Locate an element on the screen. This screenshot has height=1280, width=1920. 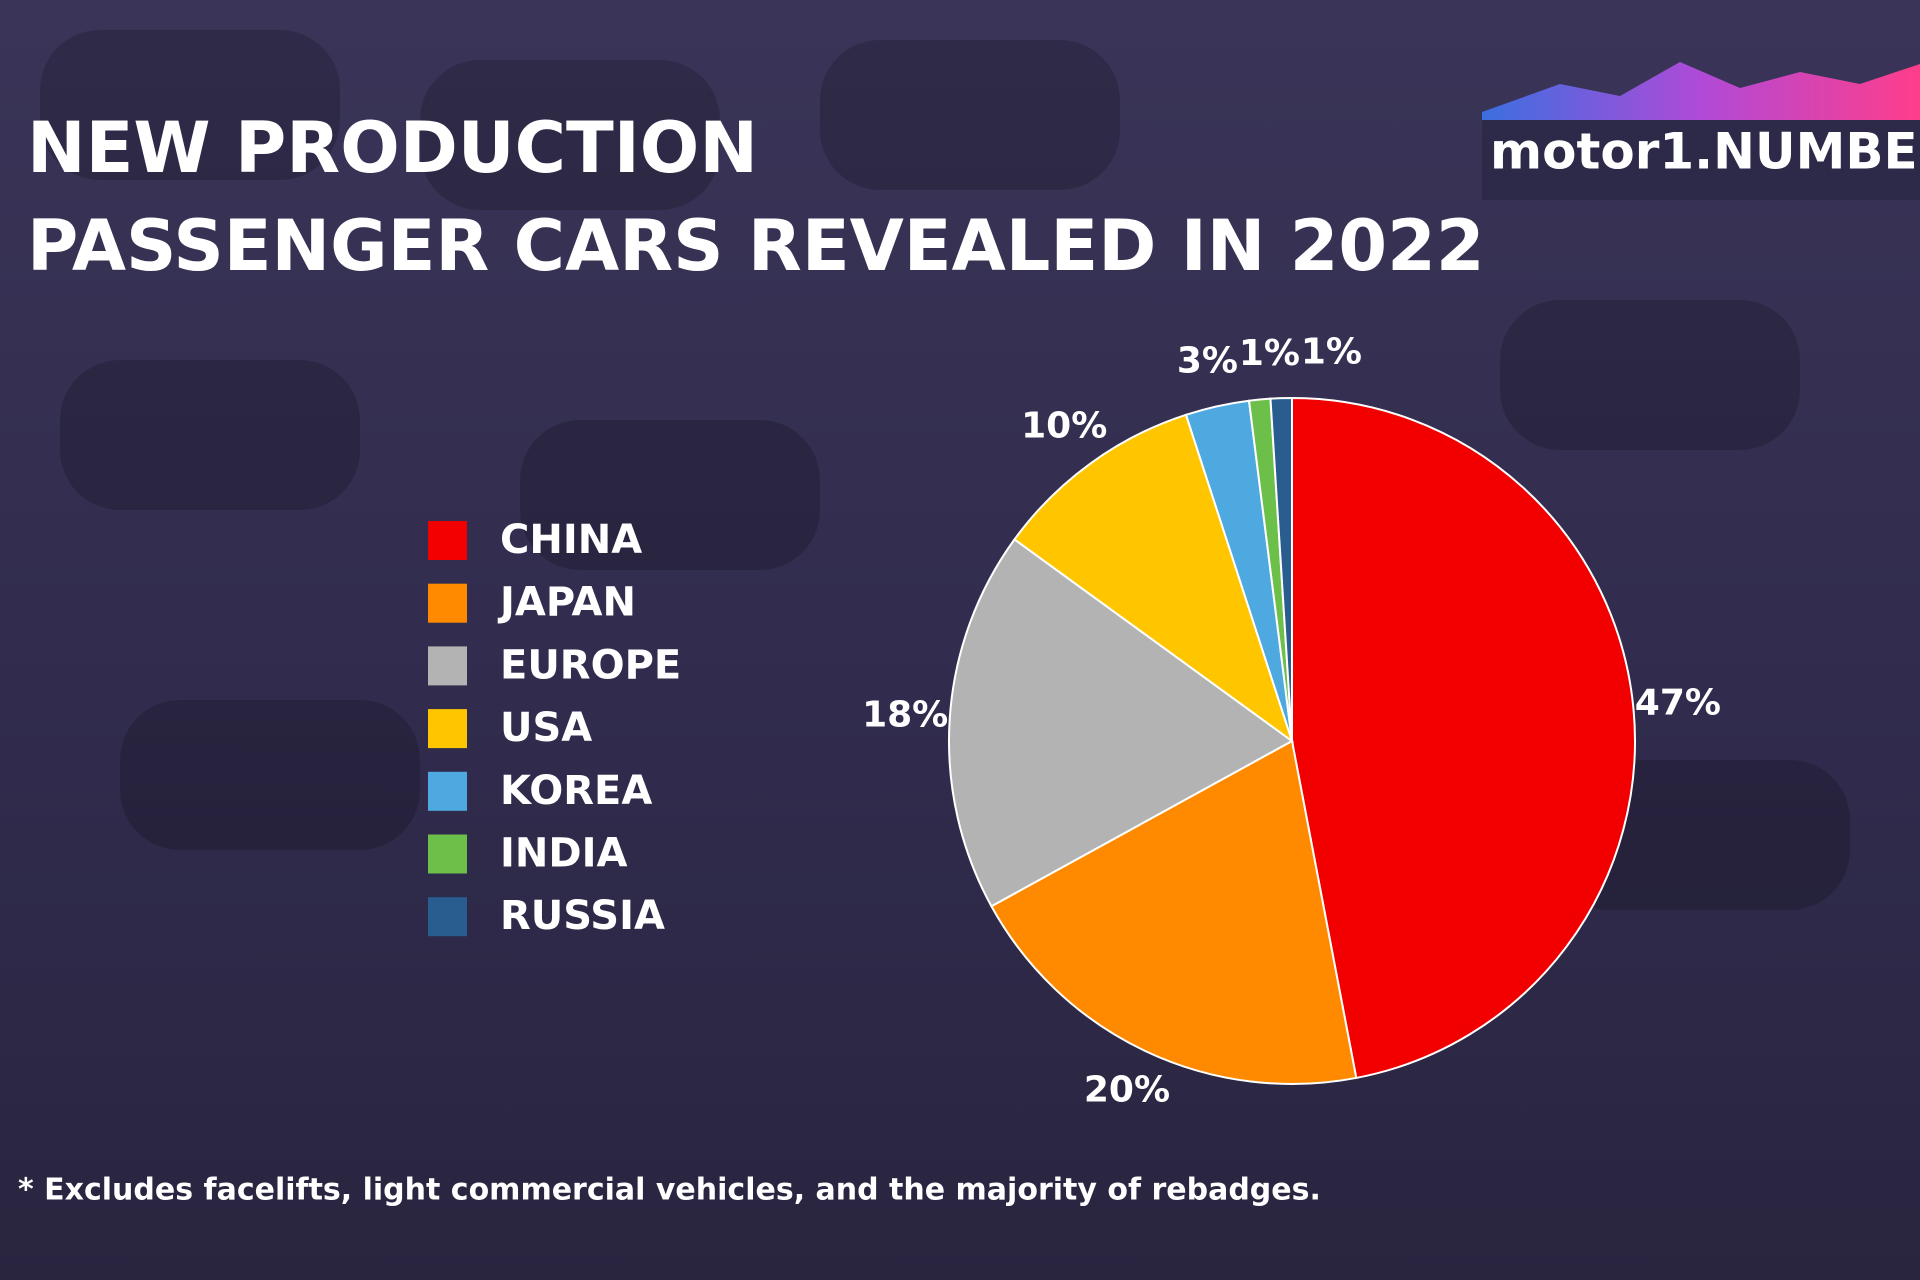
legend-label: KOREA is located at coordinates (576, 791).